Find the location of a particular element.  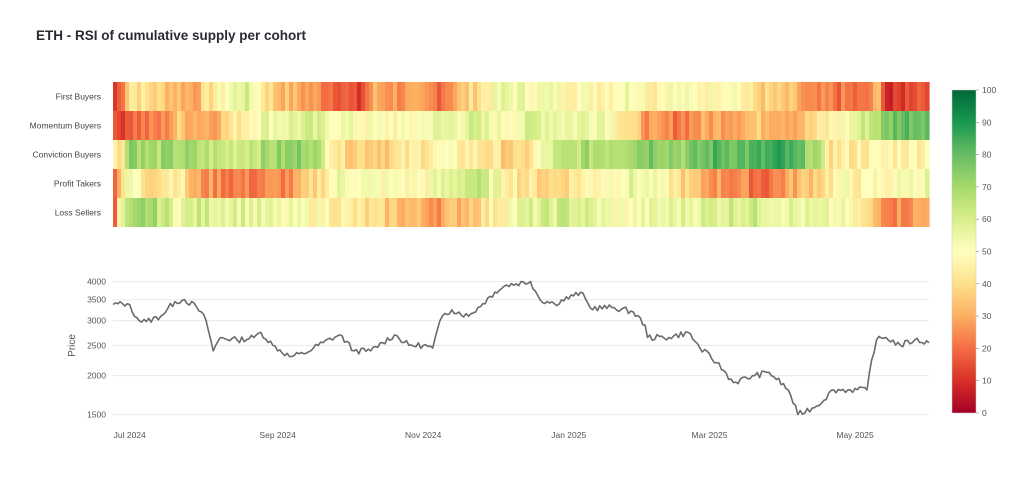

colorbar-tick-label: 20 is located at coordinates (987, 348).